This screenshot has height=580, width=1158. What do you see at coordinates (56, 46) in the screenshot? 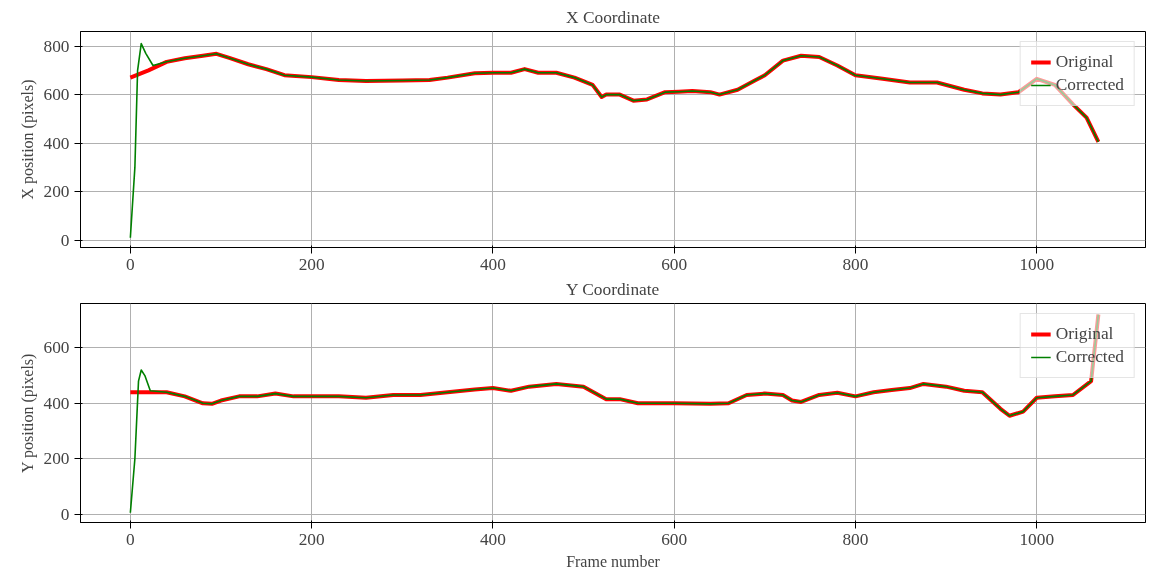
I see `y-tick-label: 800` at bounding box center [56, 46].